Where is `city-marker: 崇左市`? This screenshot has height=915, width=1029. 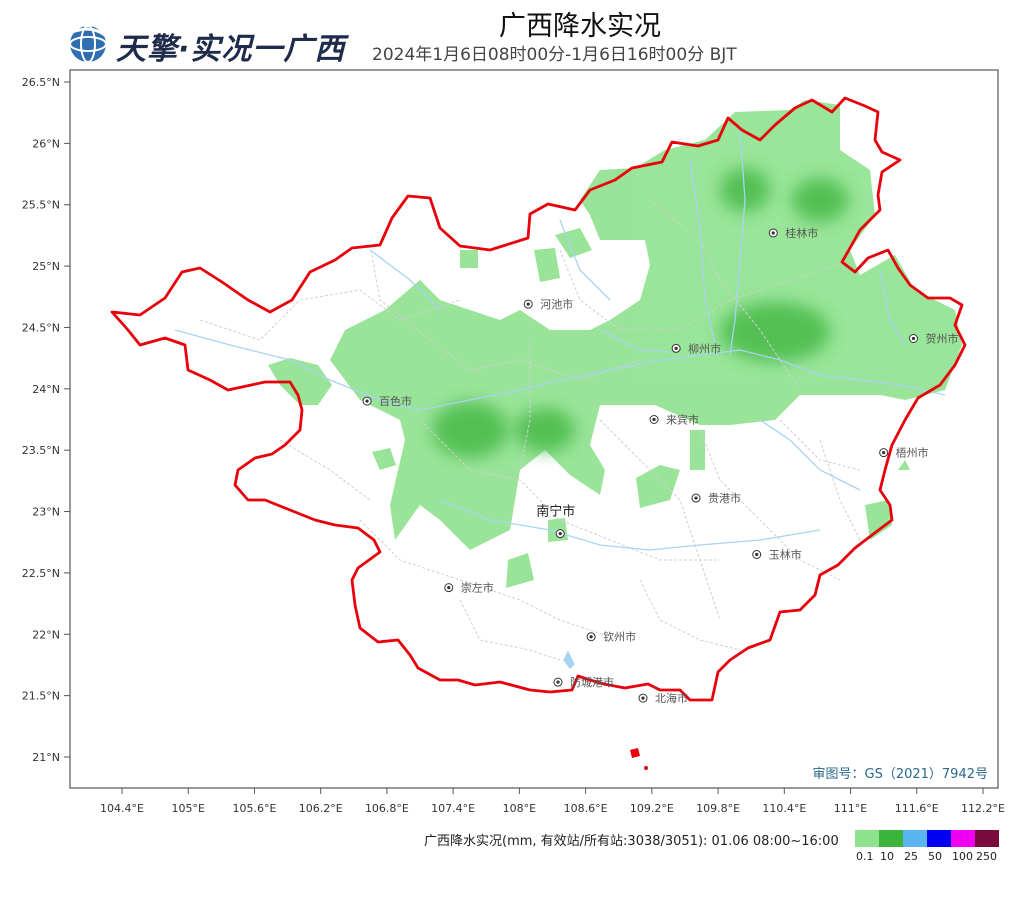
city-marker: 崇左市 is located at coordinates (469, 588).